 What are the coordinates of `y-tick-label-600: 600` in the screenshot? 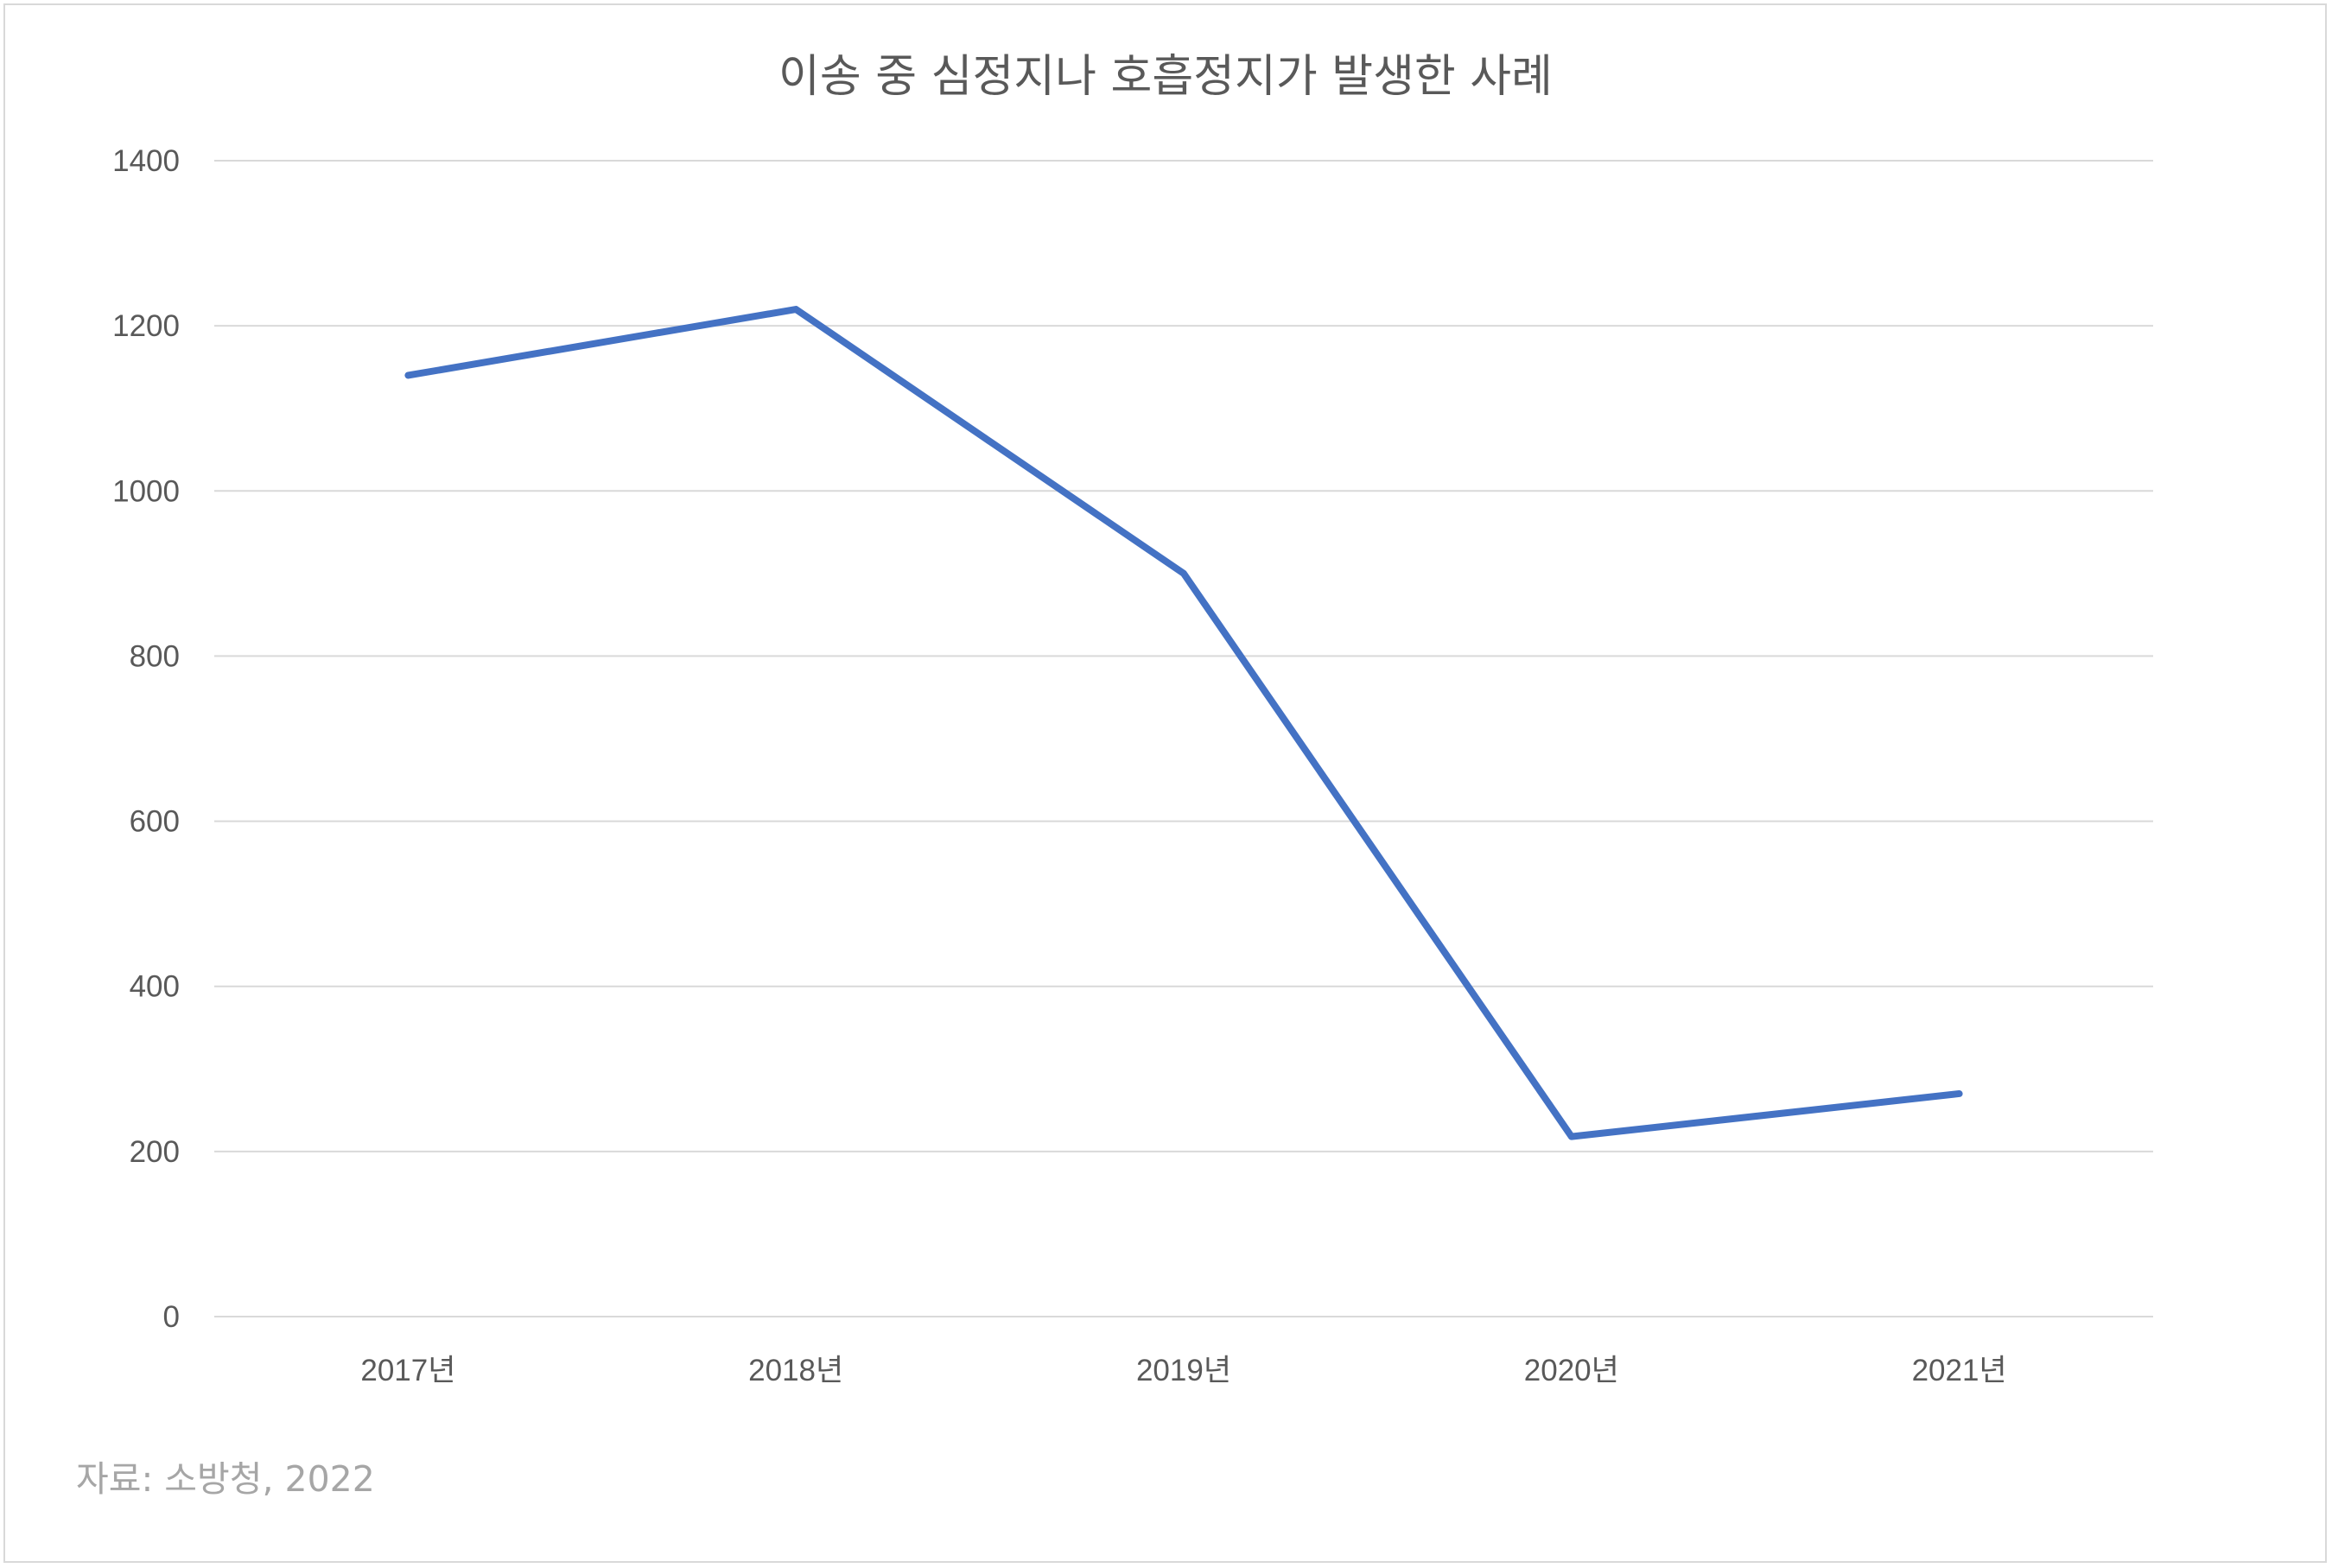 It's located at (155, 822).